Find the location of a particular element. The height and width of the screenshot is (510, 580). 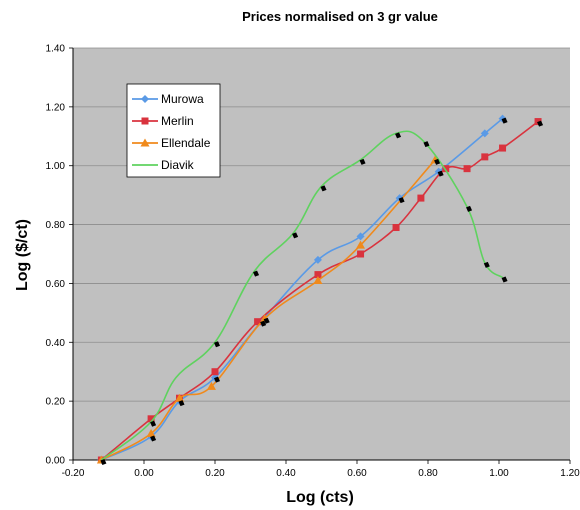

legend-marker-ellendale is located at coordinates (145, 142).